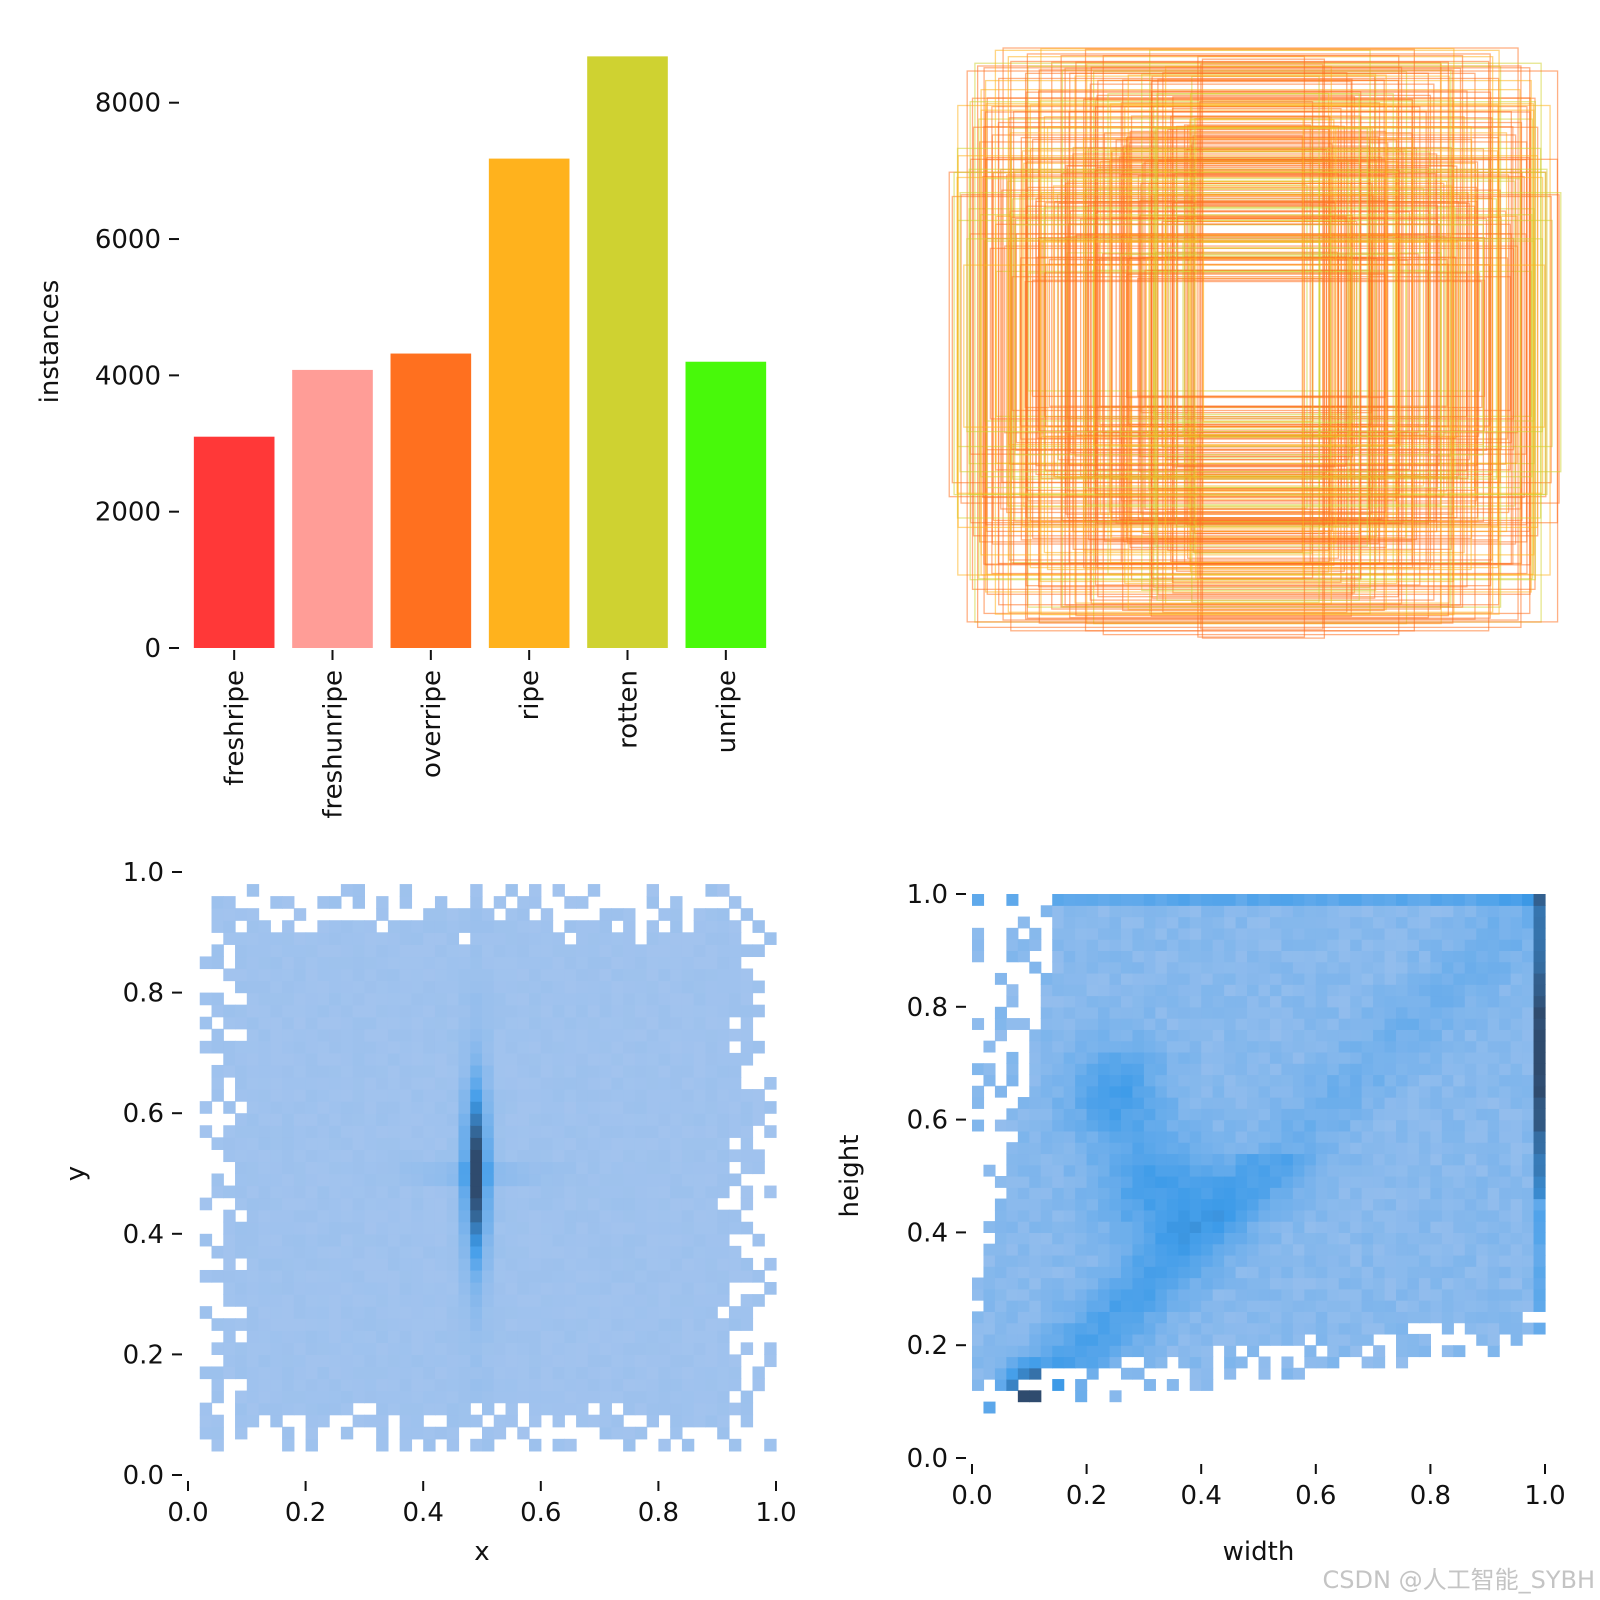 The height and width of the screenshot is (1600, 1600). I want to click on xy-y-tick-label: 0.0, so click(143, 1476).